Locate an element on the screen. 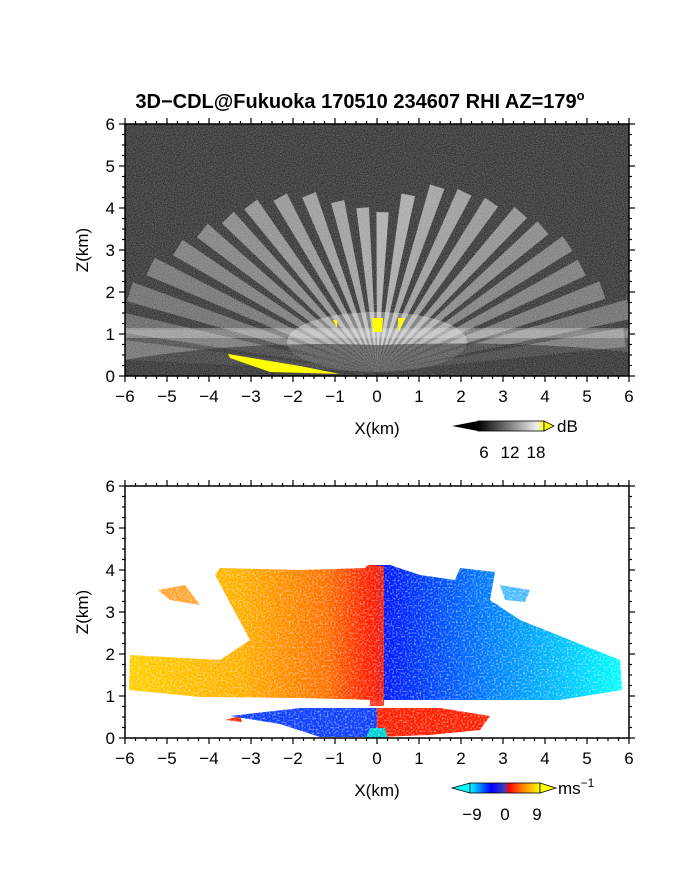  reflectivity-x-tick-label: −5 is located at coordinates (166, 396).